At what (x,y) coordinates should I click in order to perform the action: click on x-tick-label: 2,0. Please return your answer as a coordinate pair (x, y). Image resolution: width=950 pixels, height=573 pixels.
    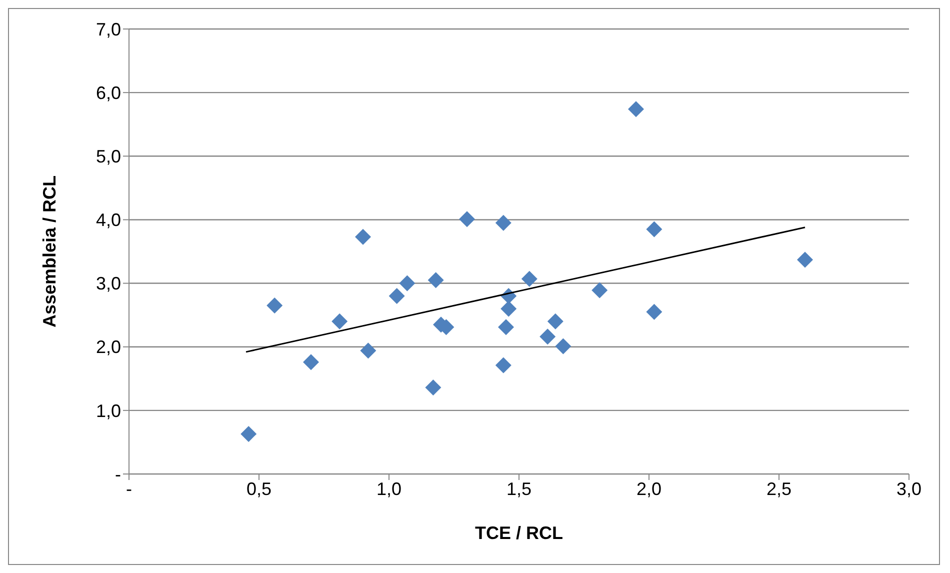
    Looking at the image, I should click on (649, 488).